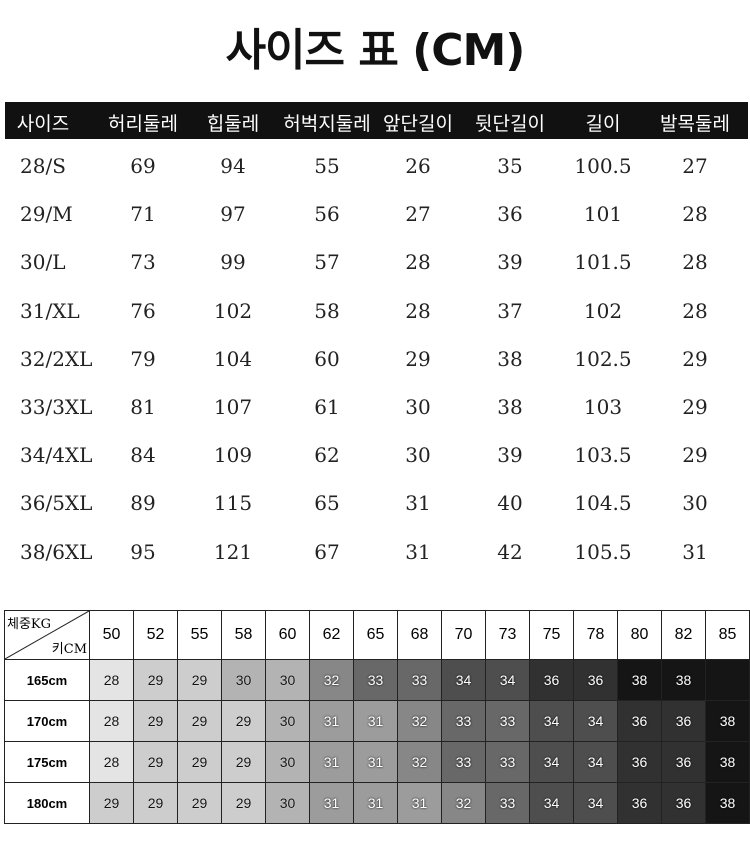 Image resolution: width=750 pixels, height=841 pixels. What do you see at coordinates (418, 214) in the screenshot?
I see `table-cell: 27` at bounding box center [418, 214].